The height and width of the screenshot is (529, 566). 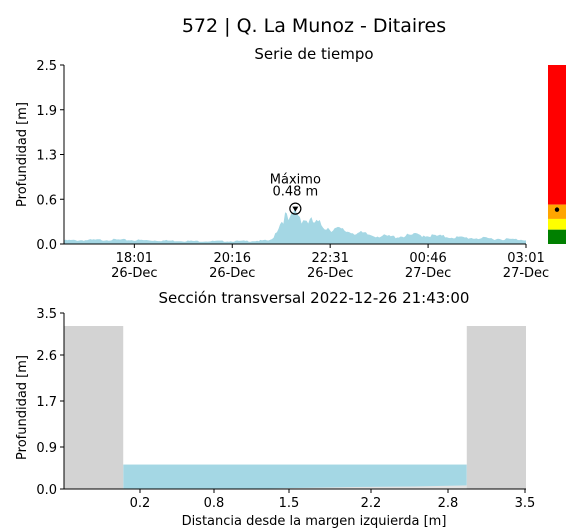 I want to click on y-tick-label: 0.6, so click(x=46, y=200).